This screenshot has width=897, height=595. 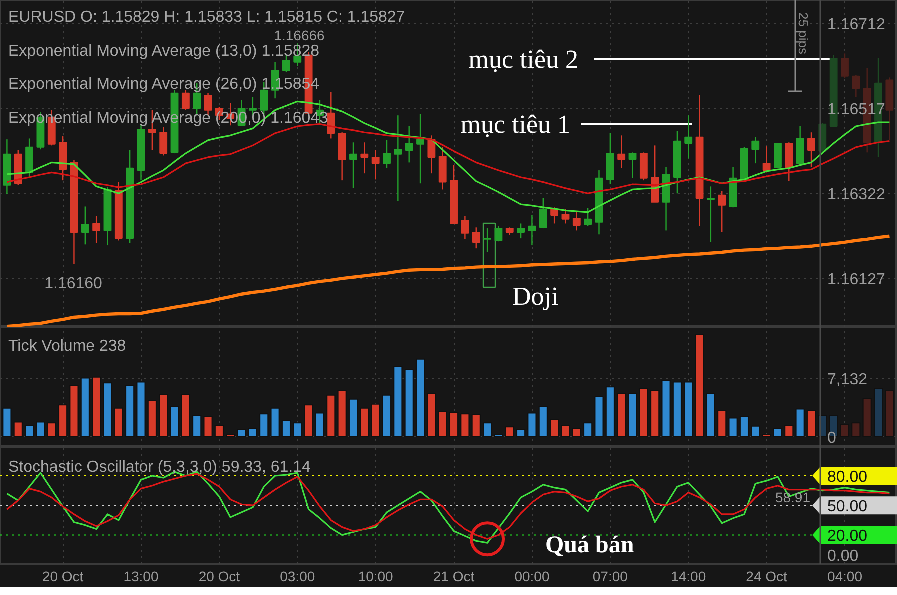 What do you see at coordinates (848, 477) in the screenshot?
I see `y-tick-label: 80.00` at bounding box center [848, 477].